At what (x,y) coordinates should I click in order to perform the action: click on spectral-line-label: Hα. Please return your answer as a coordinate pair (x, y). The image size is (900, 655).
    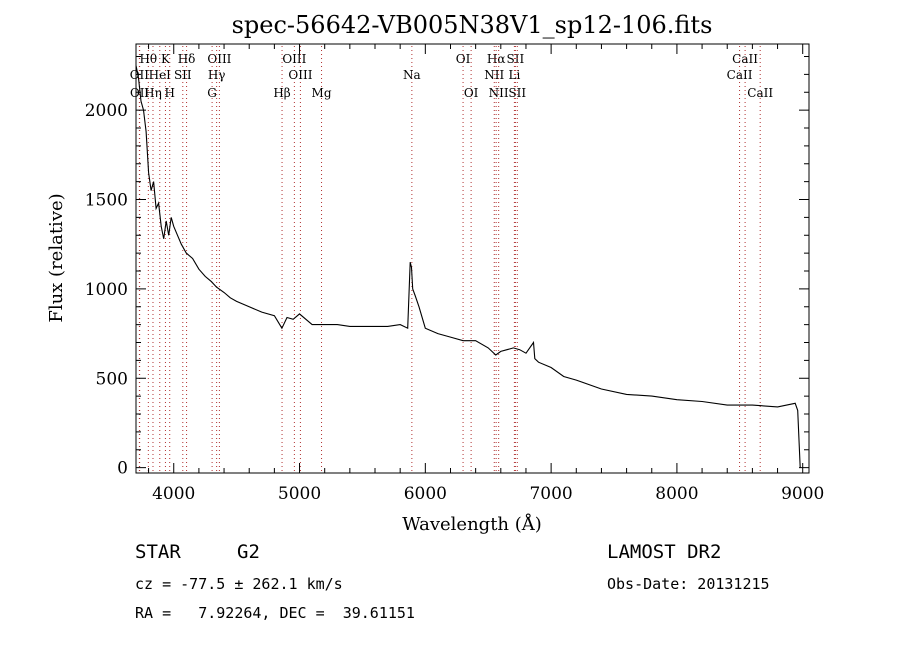
    Looking at the image, I should click on (496, 59).